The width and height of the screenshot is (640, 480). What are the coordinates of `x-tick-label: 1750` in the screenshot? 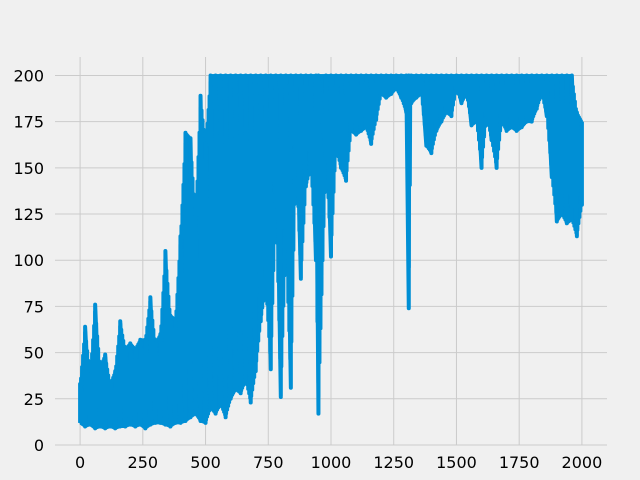 It's located at (519, 462).